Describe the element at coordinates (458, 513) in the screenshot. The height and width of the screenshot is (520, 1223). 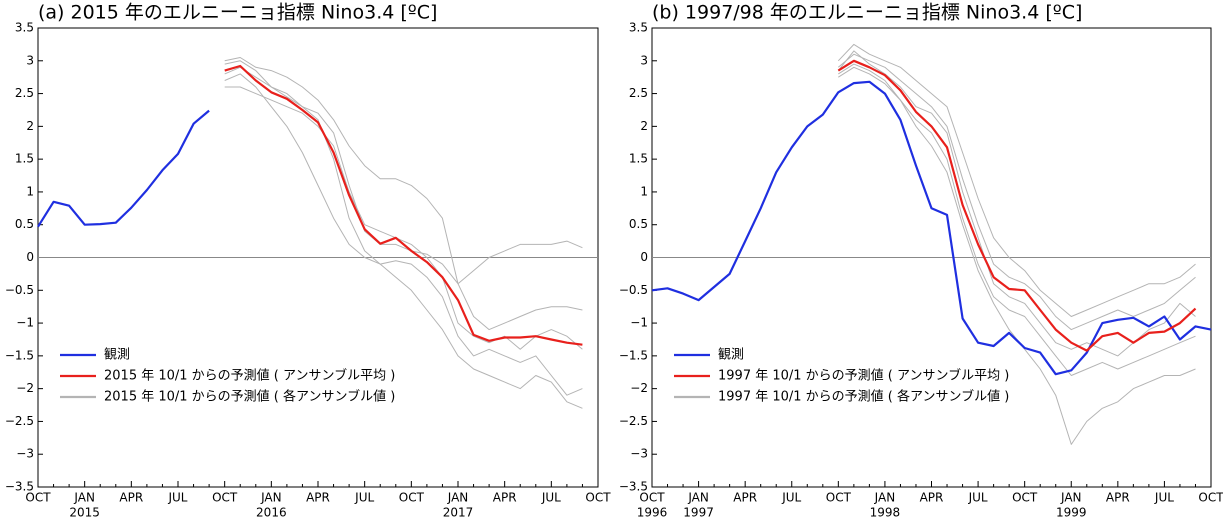
I see `x-year-label: 2017` at that location.